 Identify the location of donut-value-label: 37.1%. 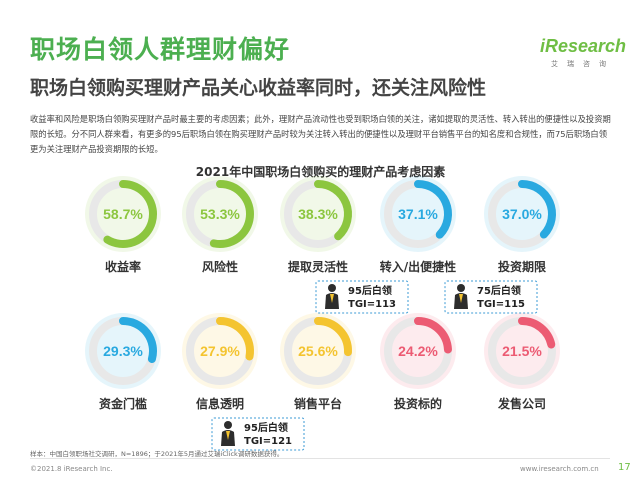
(418, 214).